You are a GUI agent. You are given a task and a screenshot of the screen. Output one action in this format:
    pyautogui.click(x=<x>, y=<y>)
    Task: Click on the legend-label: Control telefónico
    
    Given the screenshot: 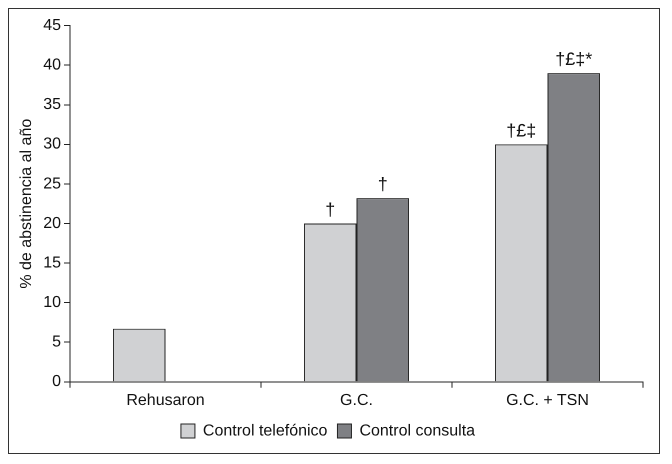 What is the action you would take?
    pyautogui.click(x=265, y=431)
    